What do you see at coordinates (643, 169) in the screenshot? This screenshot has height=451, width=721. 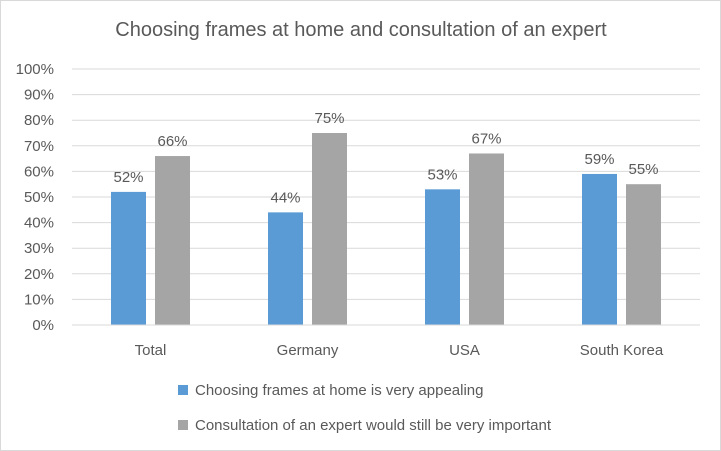 I see `data-label: 55%` at bounding box center [643, 169].